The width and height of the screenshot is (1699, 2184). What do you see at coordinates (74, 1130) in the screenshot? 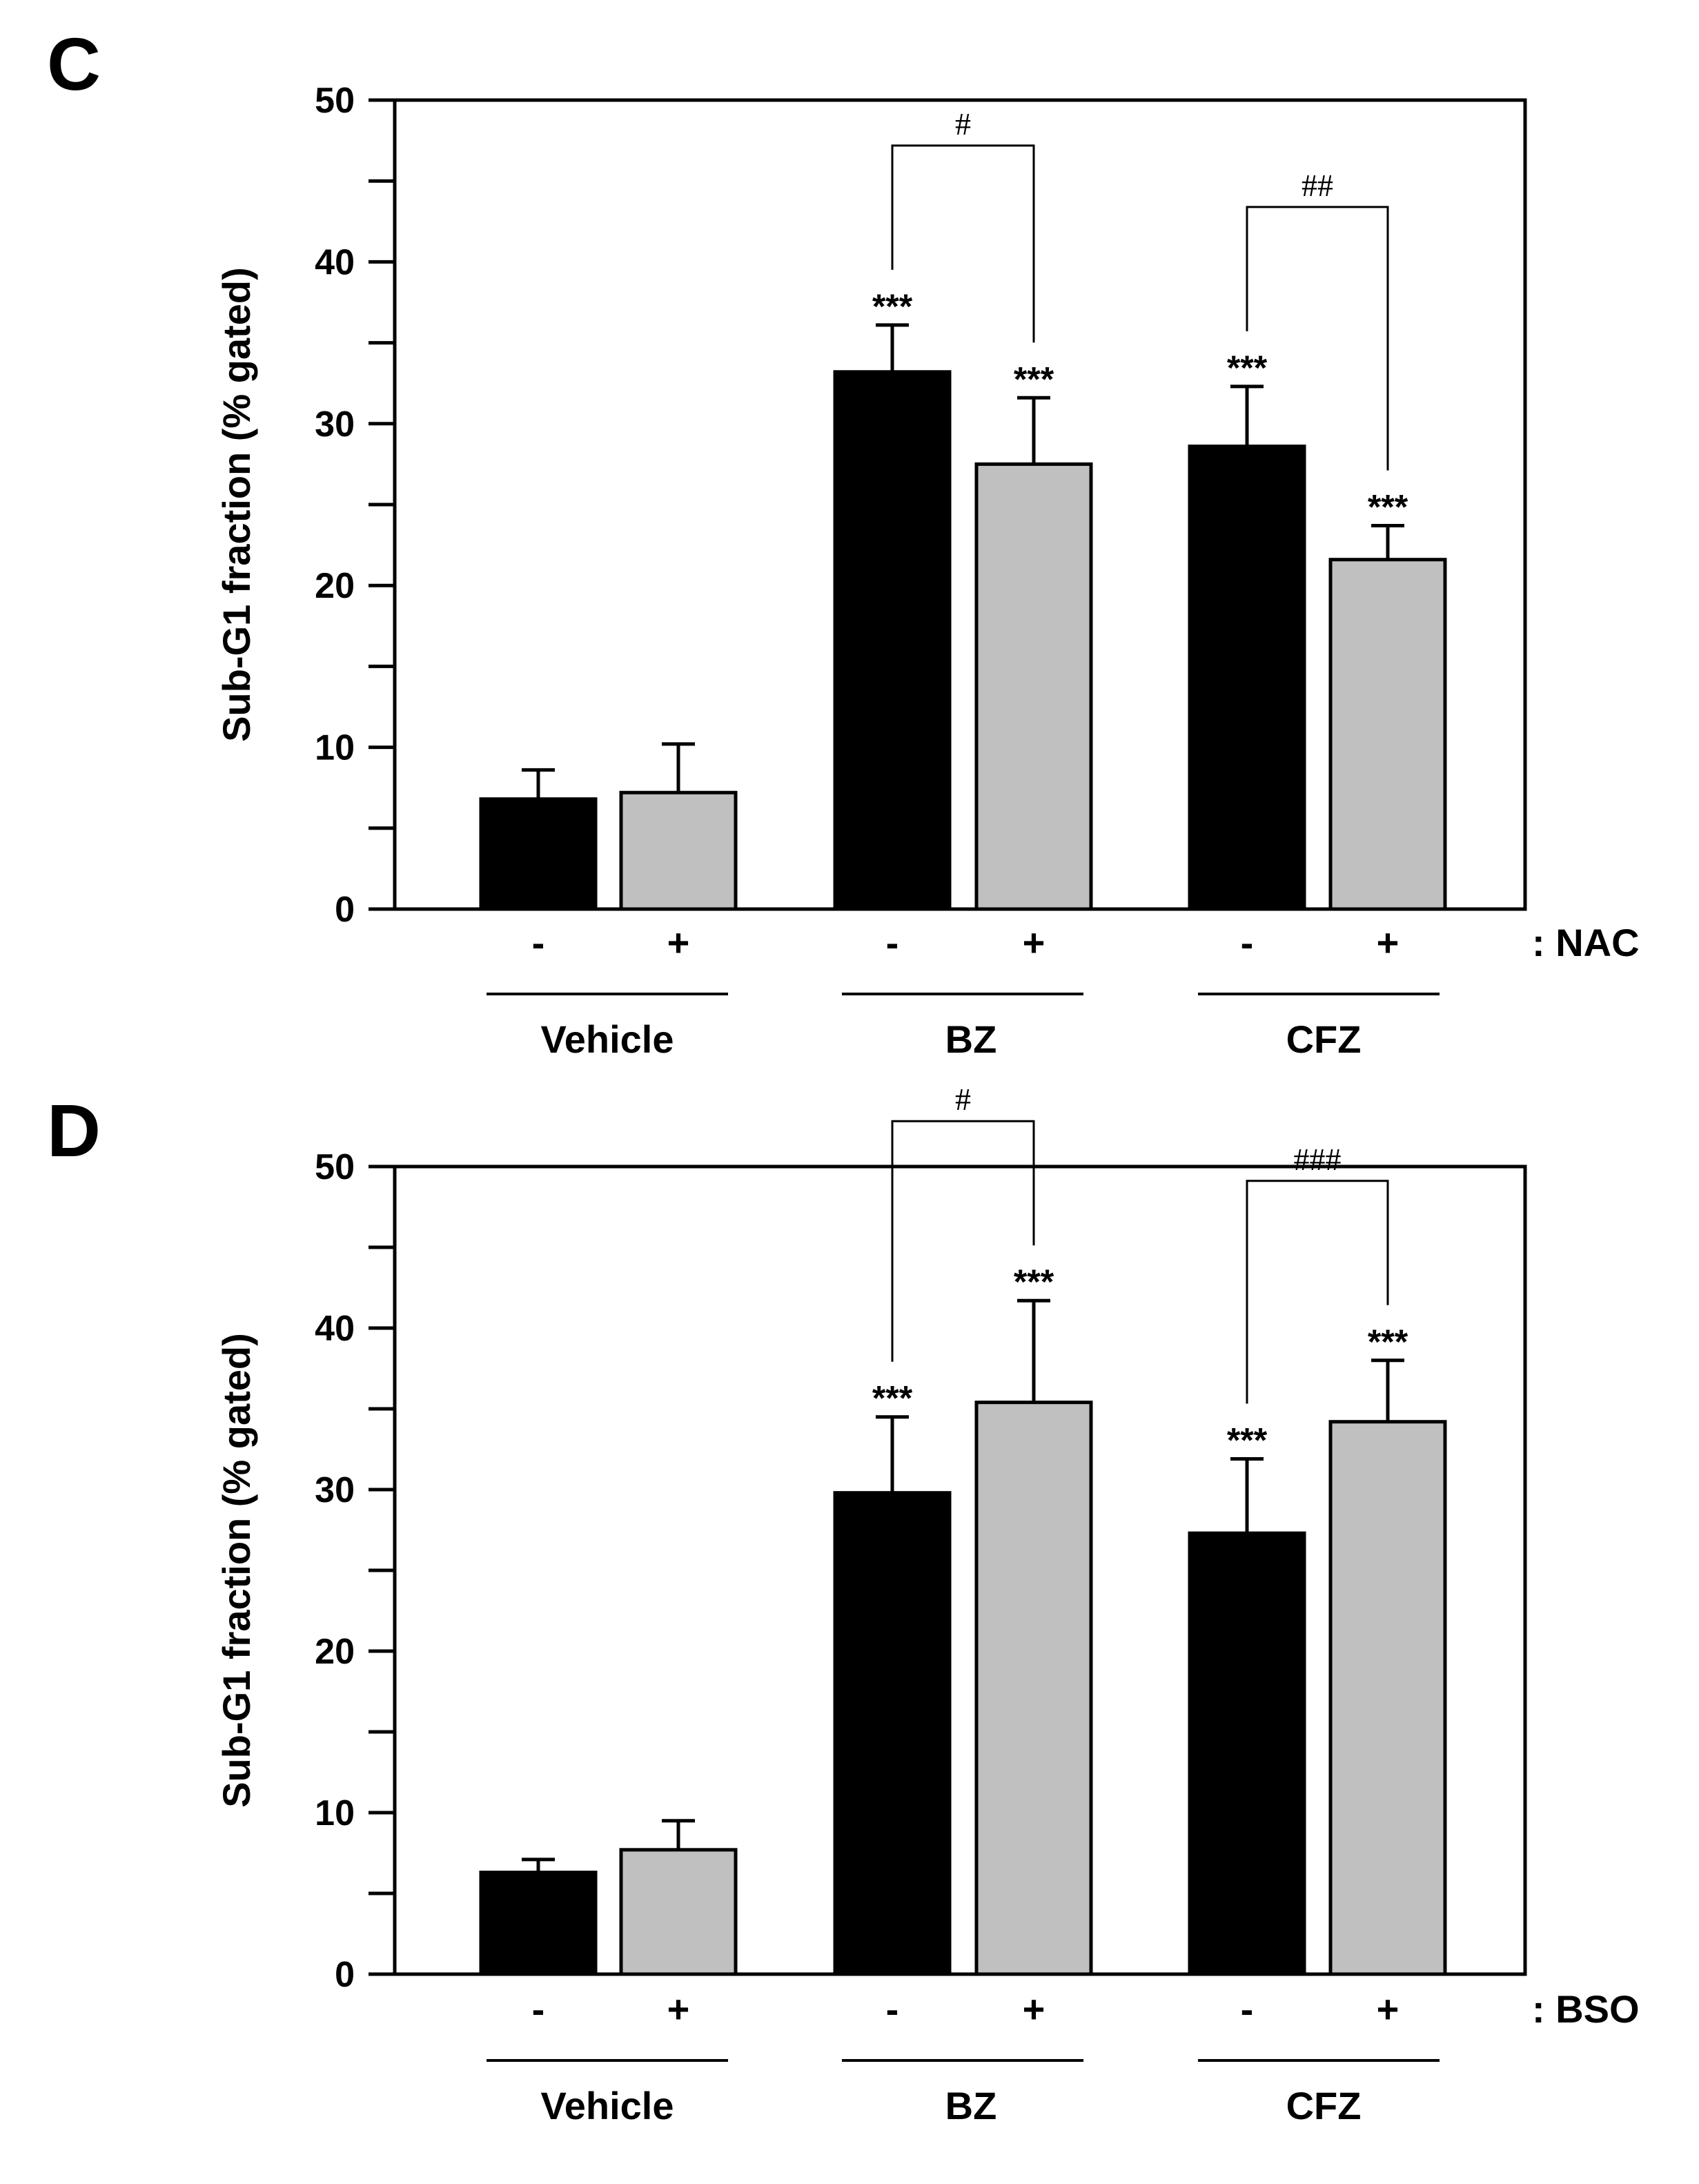
I see `panel-label: D` at bounding box center [74, 1130].